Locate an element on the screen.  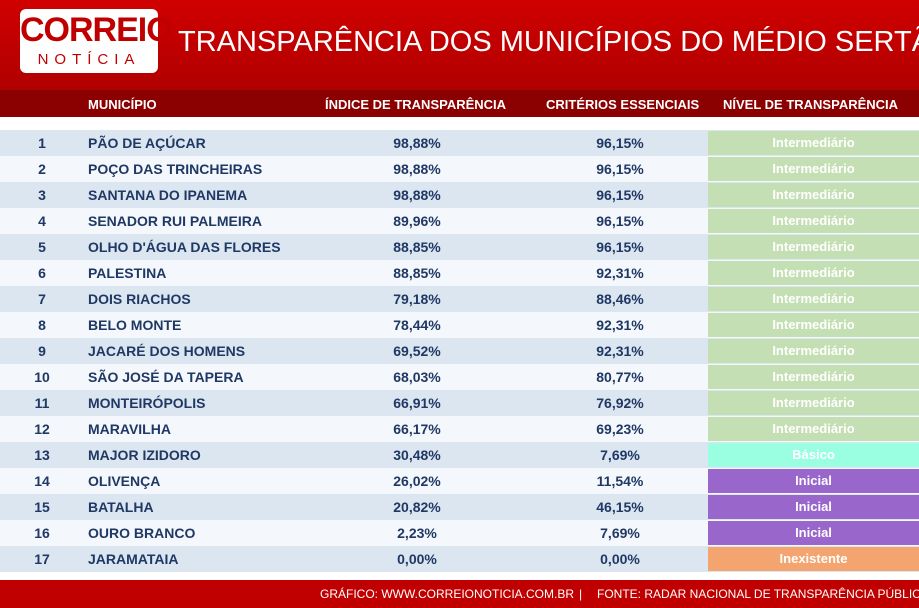
municipality: SANTANA DO IPANEMA is located at coordinates (168, 195).